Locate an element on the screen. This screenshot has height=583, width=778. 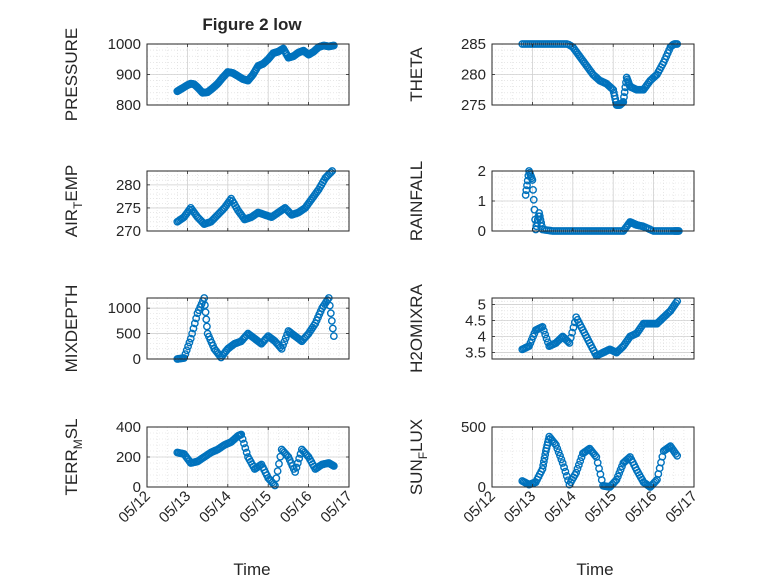
y-axis-label-text: RAINFALL is located at coordinates (416, 201).